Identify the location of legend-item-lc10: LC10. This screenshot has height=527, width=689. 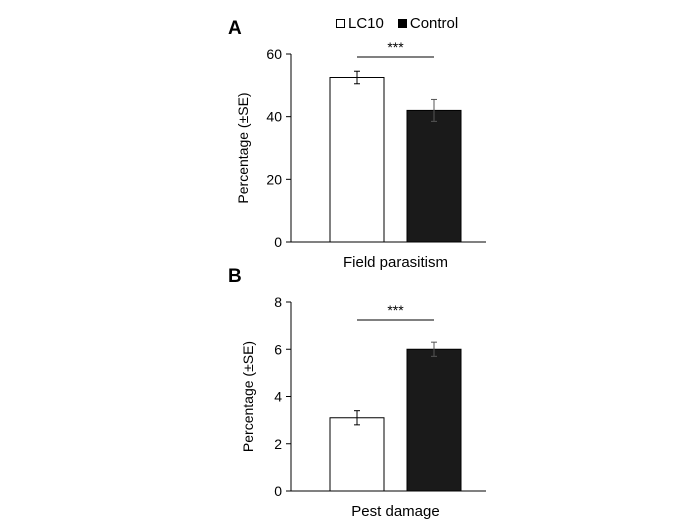
(360, 23).